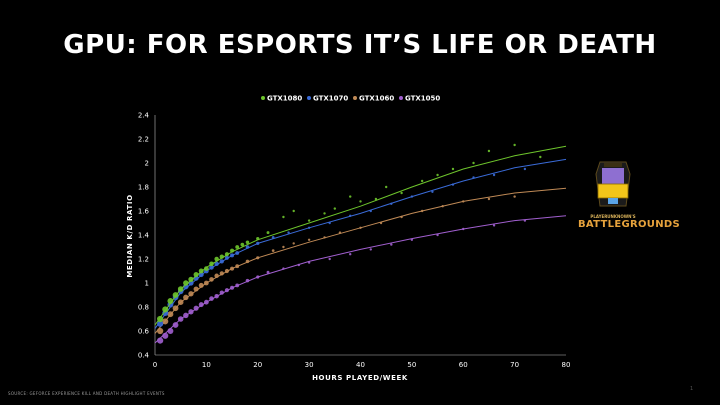 This screenshot has height=405, width=720. I want to click on y-tick-label: 2.4, so click(144, 116).